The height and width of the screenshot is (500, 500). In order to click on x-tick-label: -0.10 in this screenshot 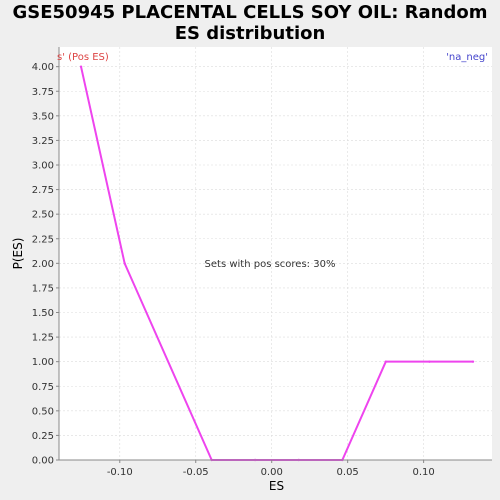, I will do `click(120, 472)`.